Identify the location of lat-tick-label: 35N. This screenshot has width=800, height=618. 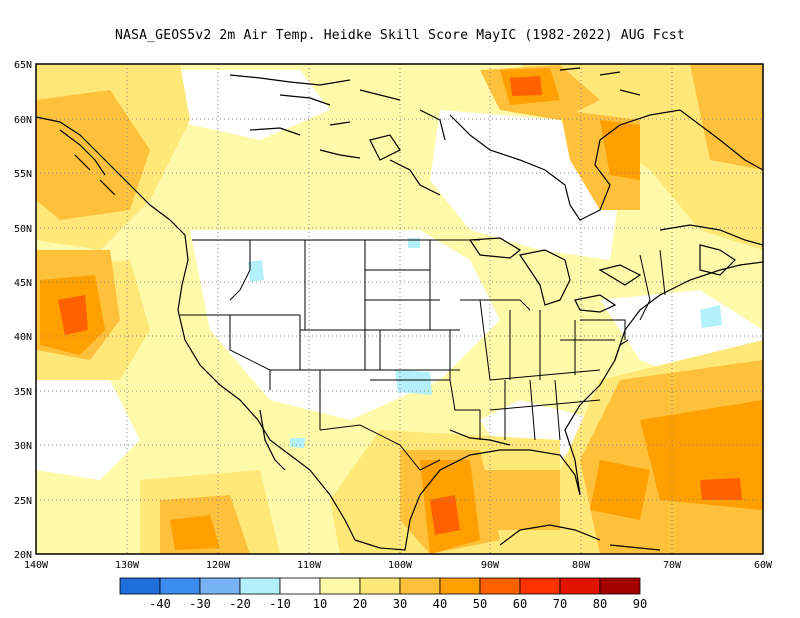
(23, 392).